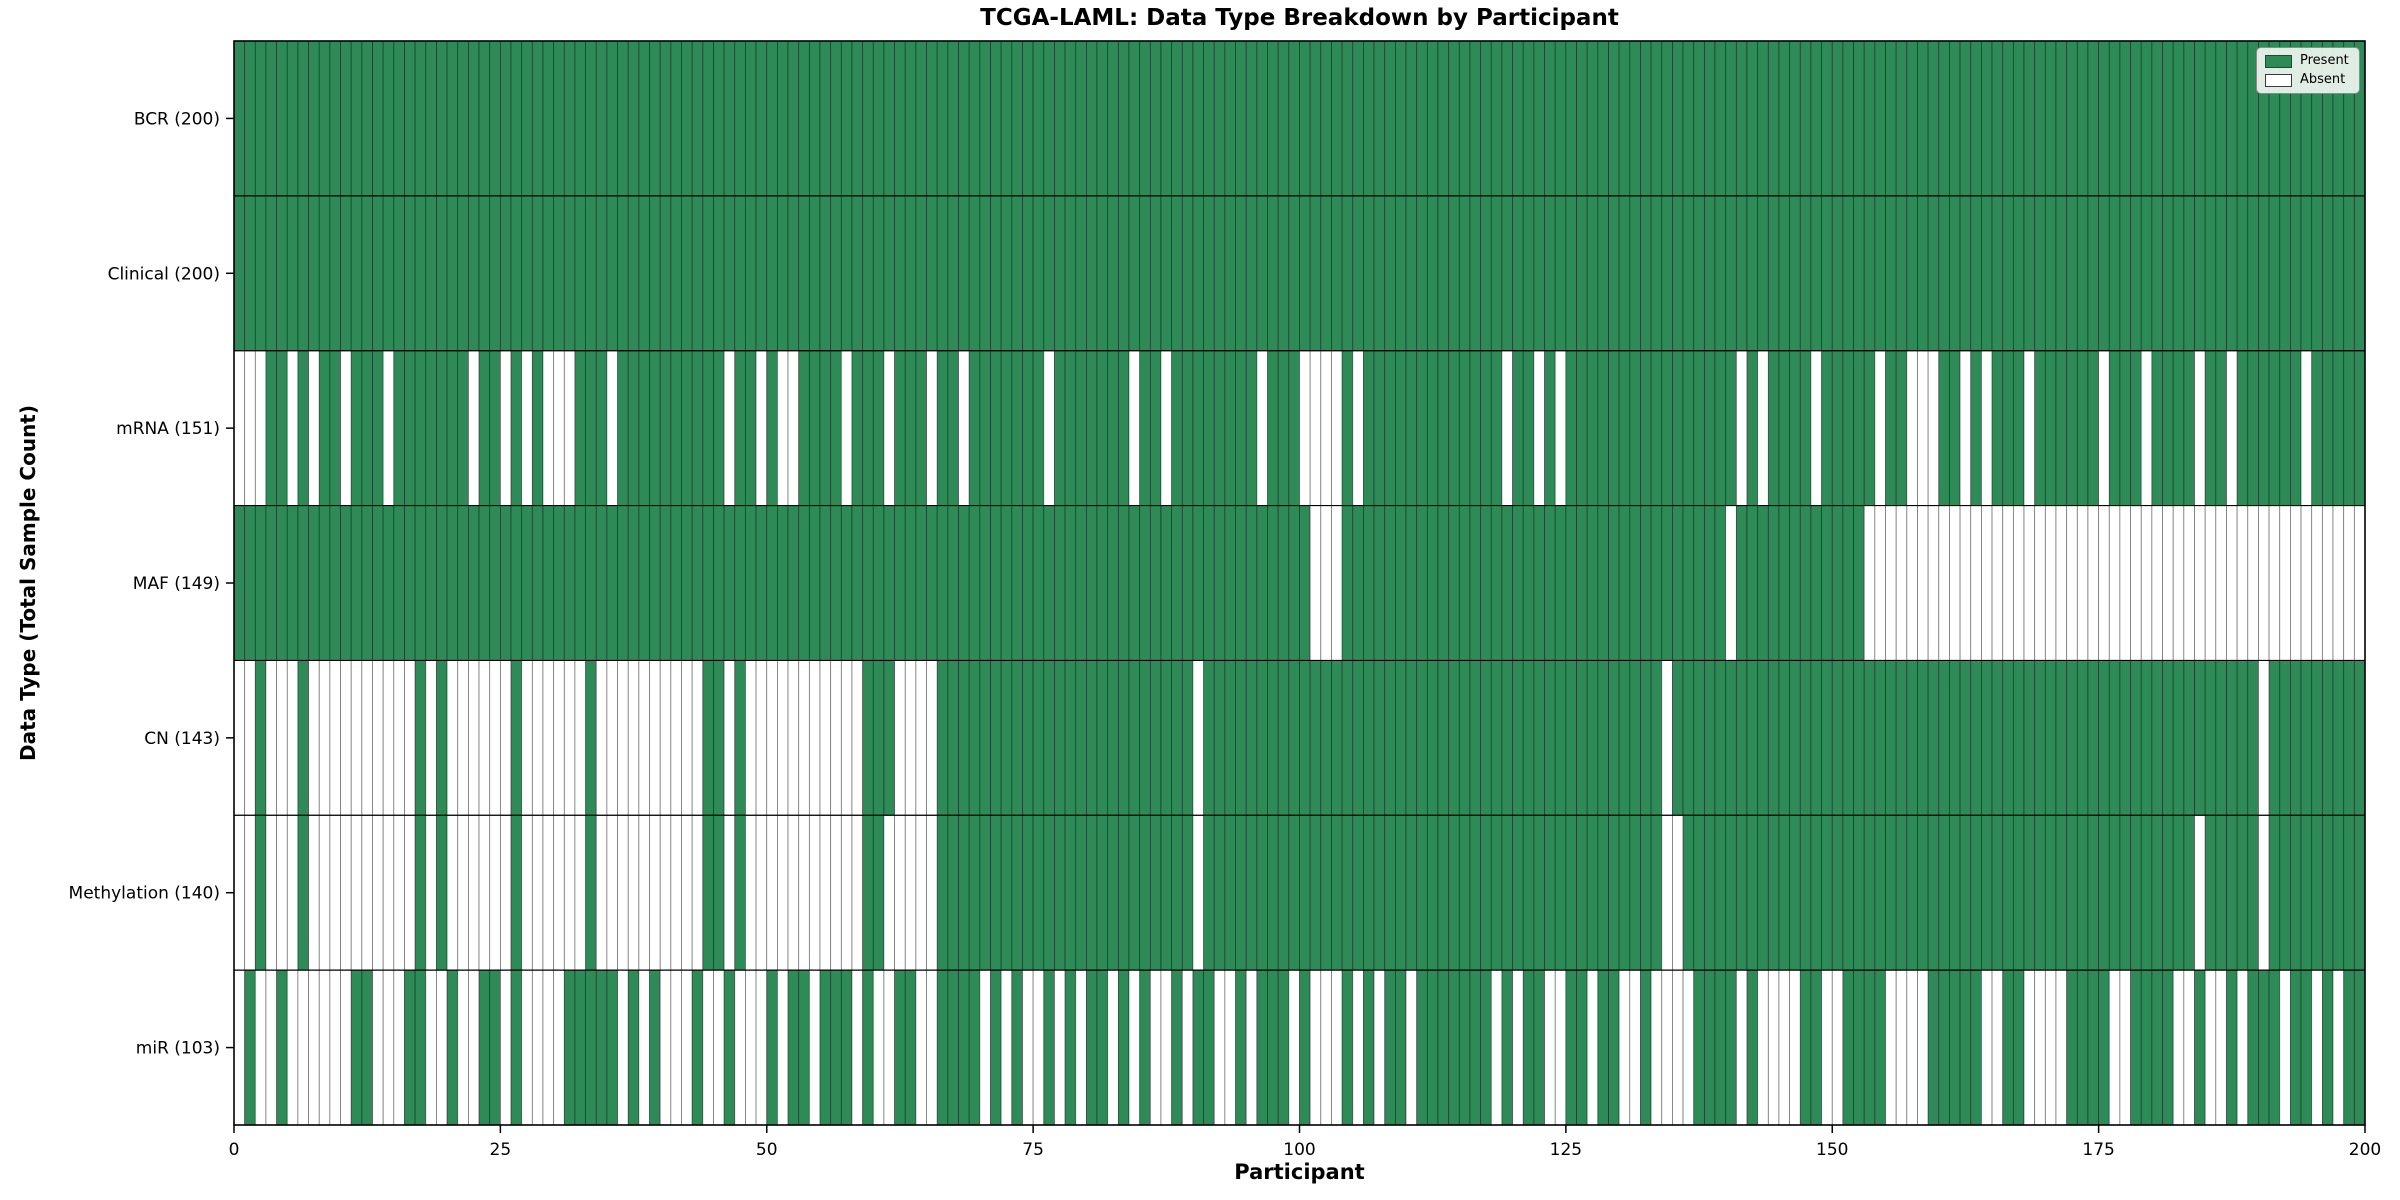  What do you see at coordinates (767, 1150) in the screenshot?
I see `x-tick-label: 50` at bounding box center [767, 1150].